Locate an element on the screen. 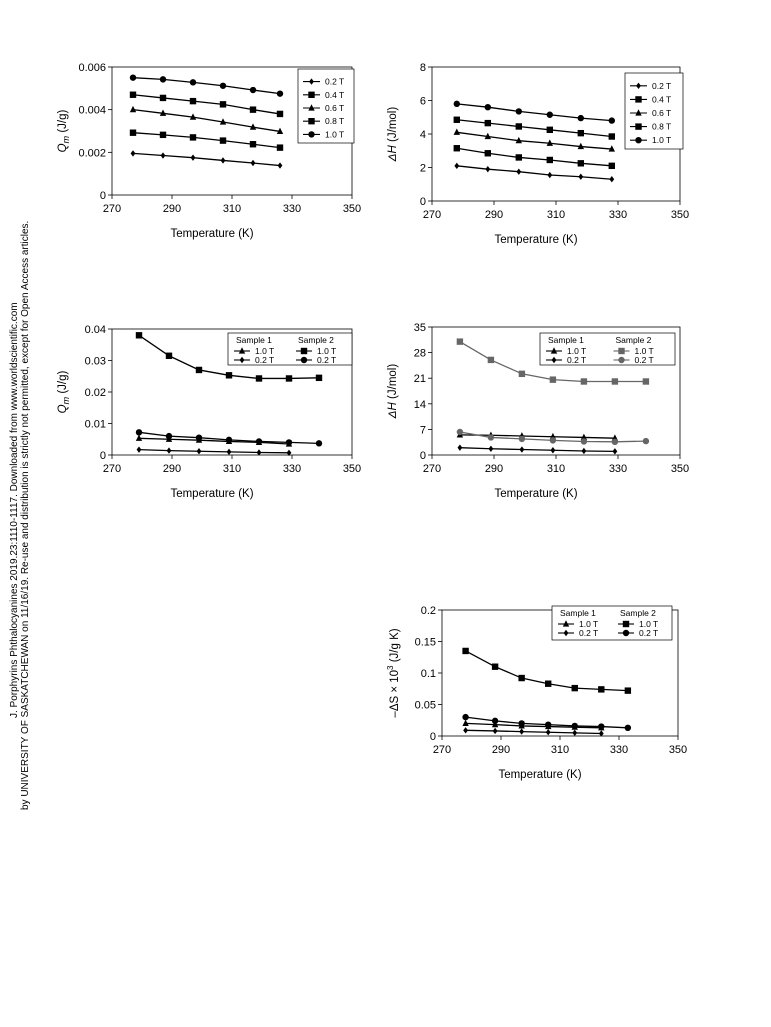 The image size is (771, 1027). y-tick-label: 0.02 is located at coordinates (95, 393).